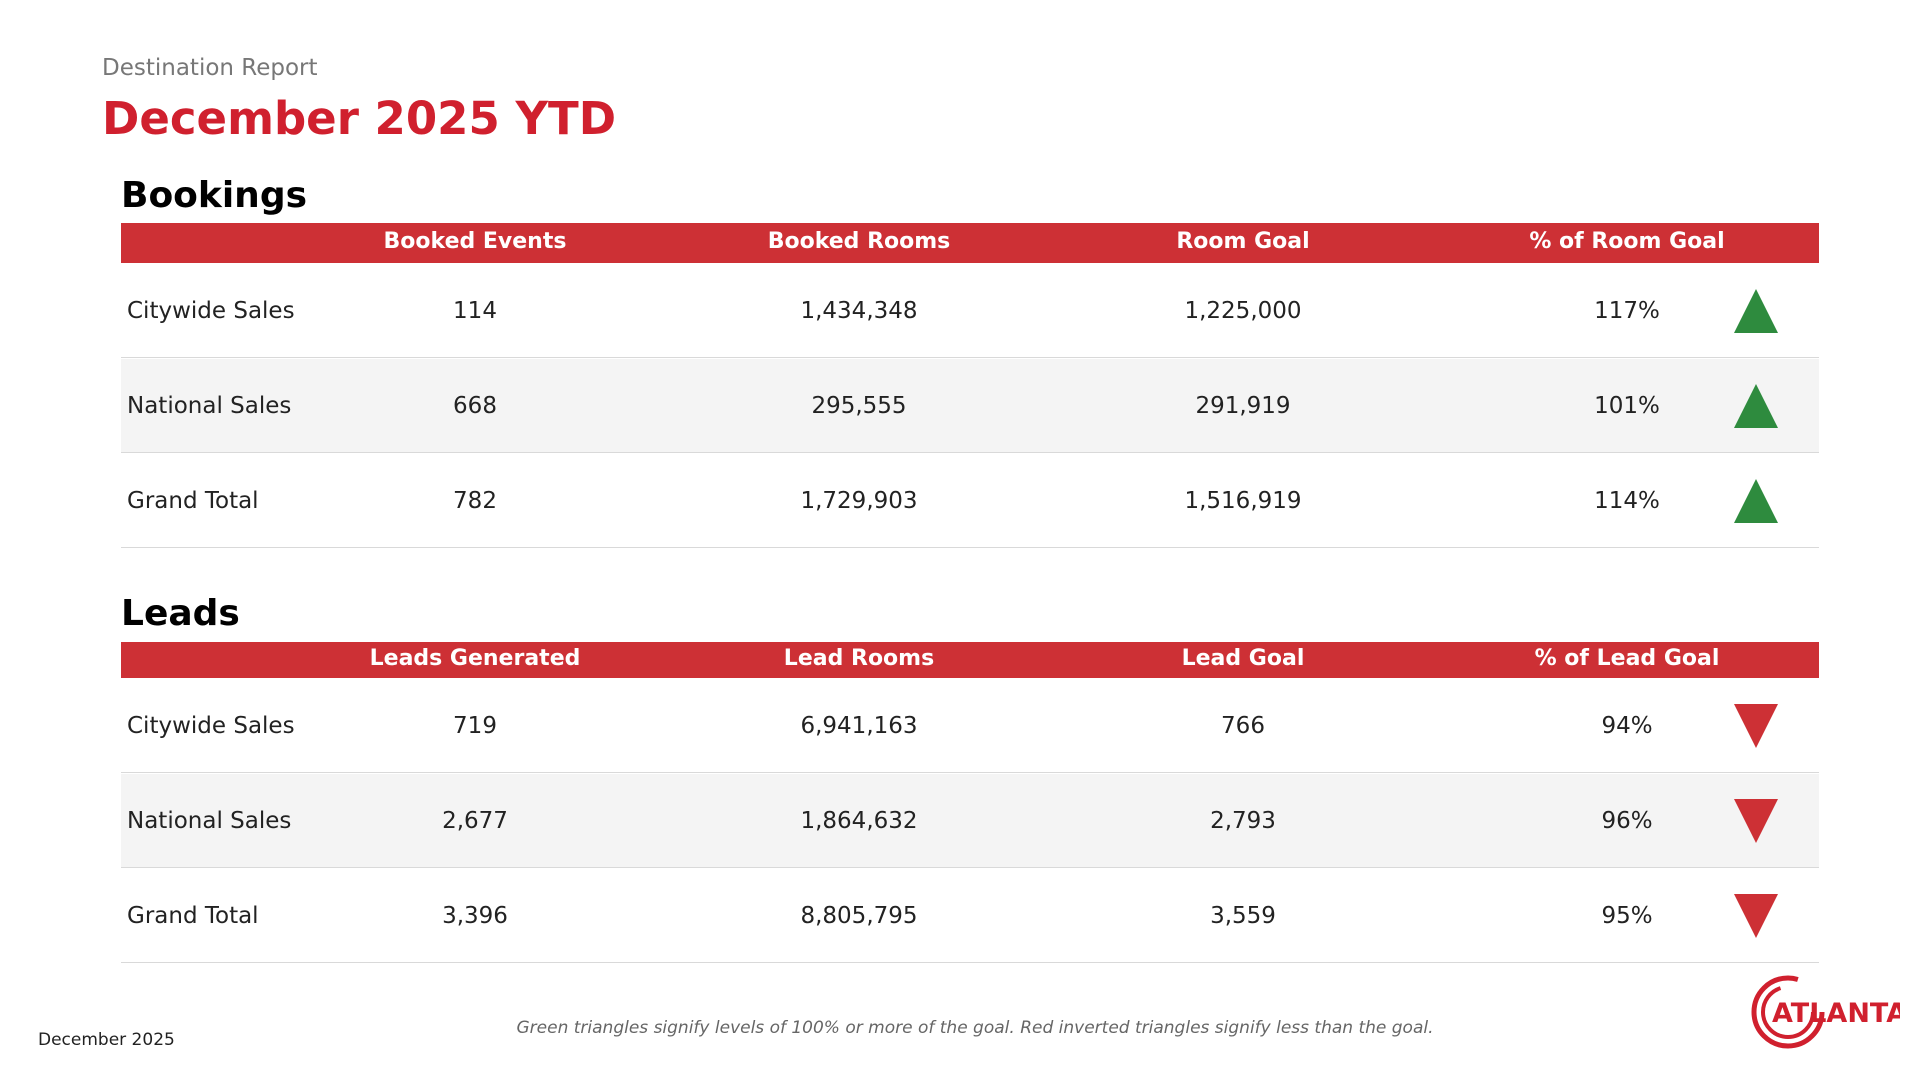 The width and height of the screenshot is (1913, 1075). Describe the element at coordinates (970, 501) in the screenshot. I see `table-row: Grand Total 782 1,729,903 1,516,919 114%` at that location.